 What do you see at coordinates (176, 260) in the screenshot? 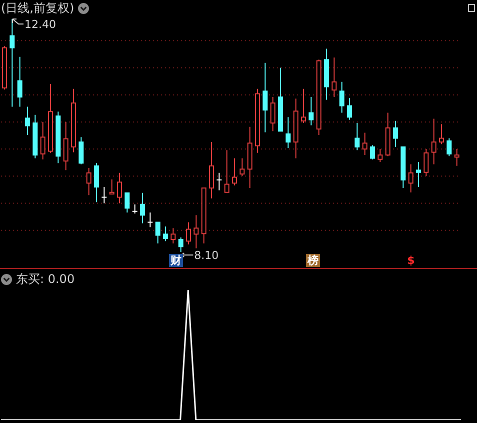
I see `text: 财` at bounding box center [176, 260].